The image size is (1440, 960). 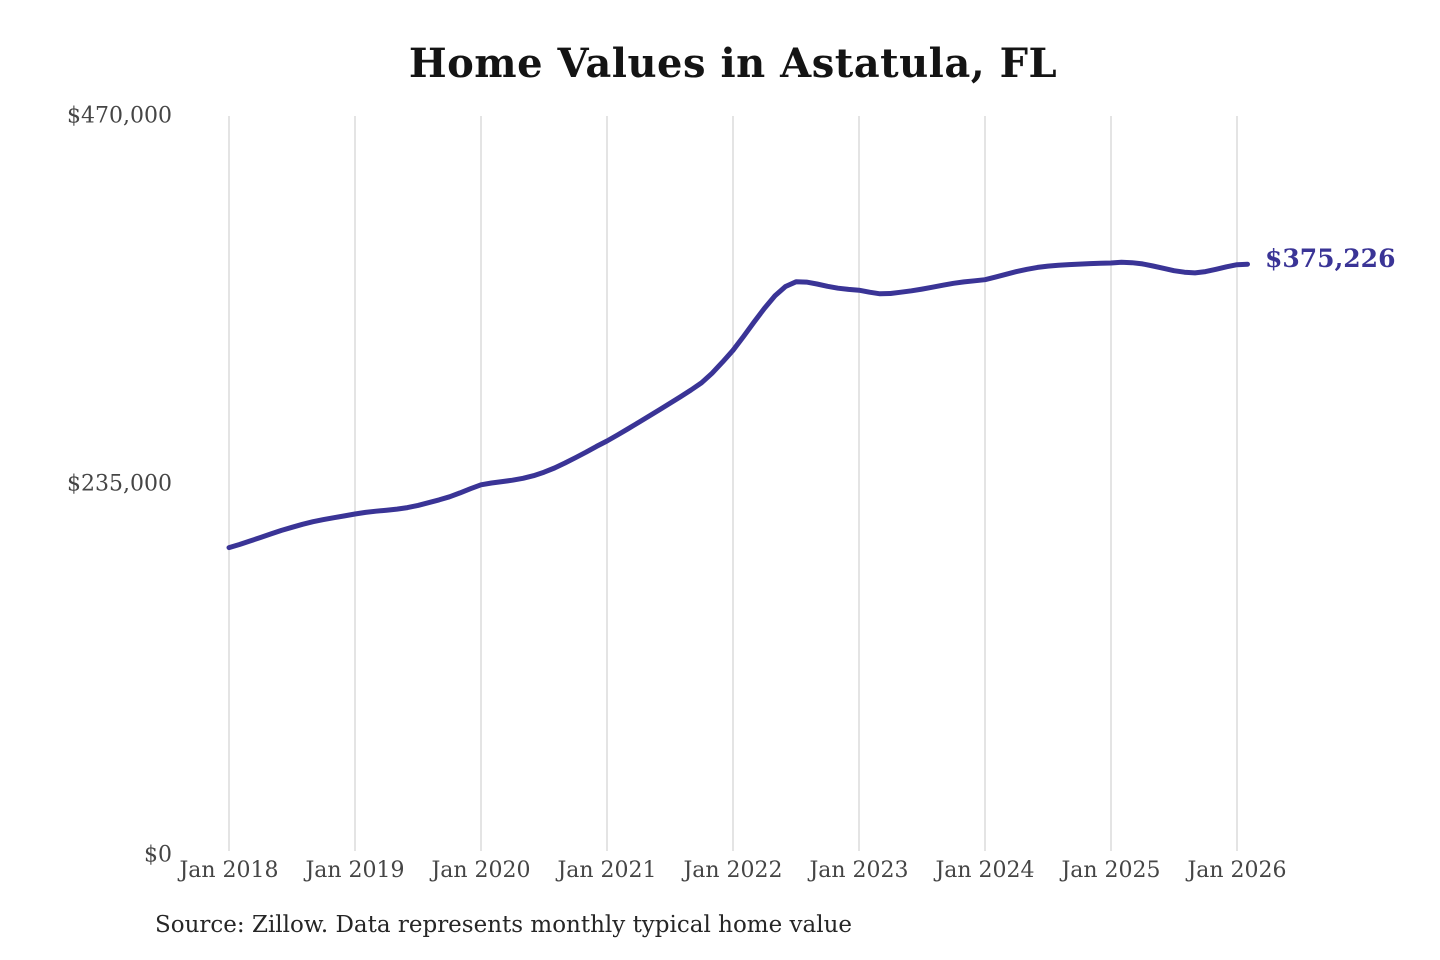 What do you see at coordinates (355, 870) in the screenshot?
I see `x-axis-tick-jan-2019: Jan 2019` at bounding box center [355, 870].